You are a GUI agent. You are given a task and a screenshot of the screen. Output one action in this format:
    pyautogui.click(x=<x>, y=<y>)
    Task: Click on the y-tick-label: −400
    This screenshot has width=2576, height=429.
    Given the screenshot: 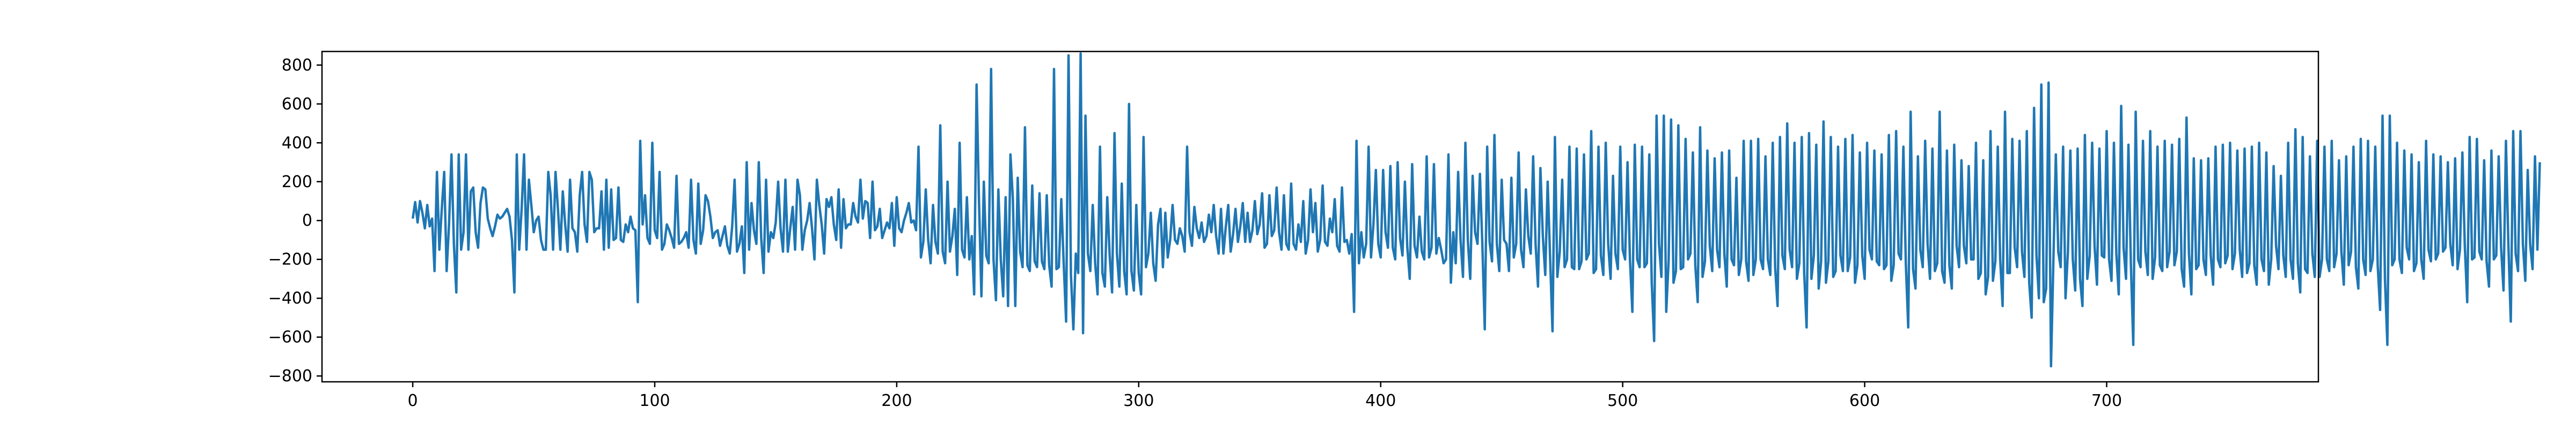 What is the action you would take?
    pyautogui.click(x=290, y=298)
    